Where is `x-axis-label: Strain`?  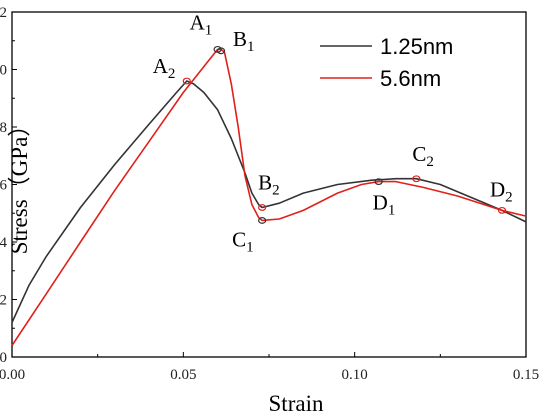 x-axis-label: Strain is located at coordinates (296, 403).